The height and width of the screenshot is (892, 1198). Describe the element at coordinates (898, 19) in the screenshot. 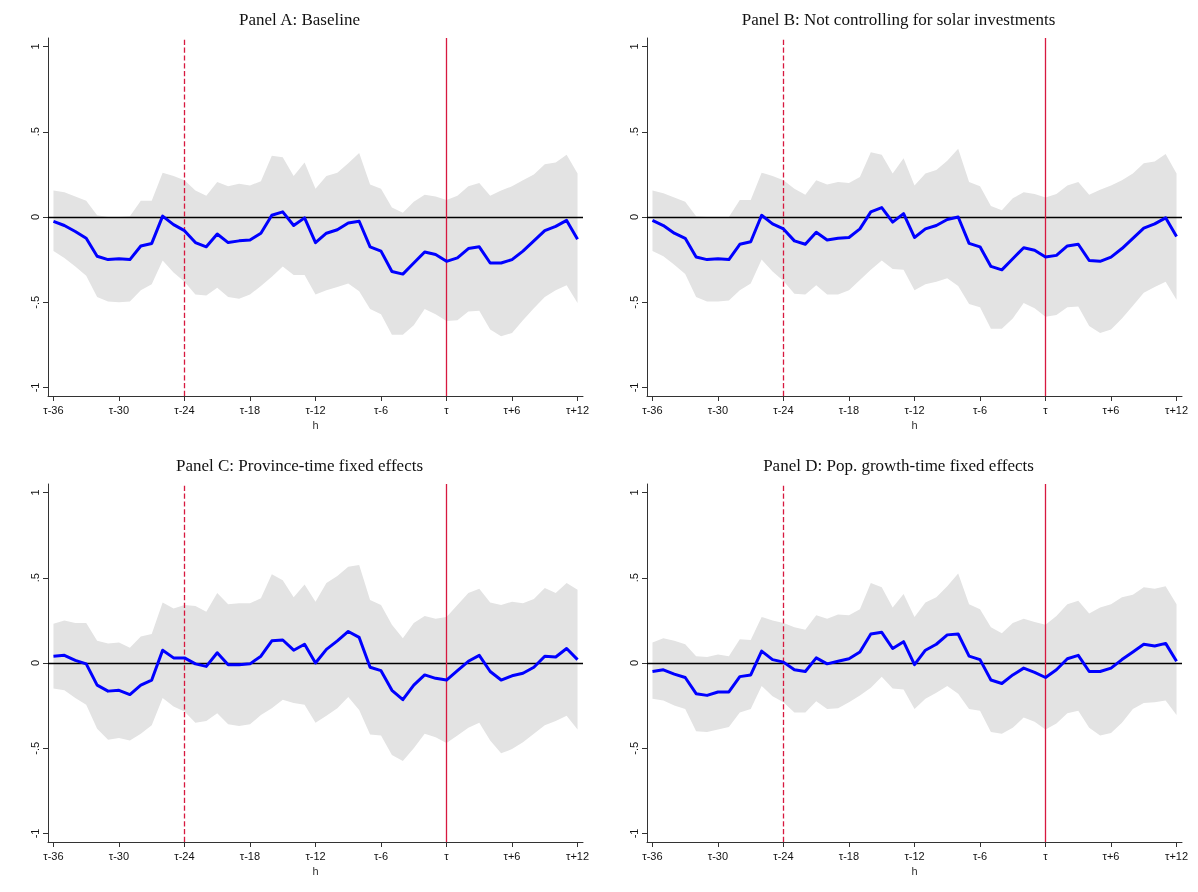

I see `chart-title: Panel B: Not controlling for solar investments` at that location.